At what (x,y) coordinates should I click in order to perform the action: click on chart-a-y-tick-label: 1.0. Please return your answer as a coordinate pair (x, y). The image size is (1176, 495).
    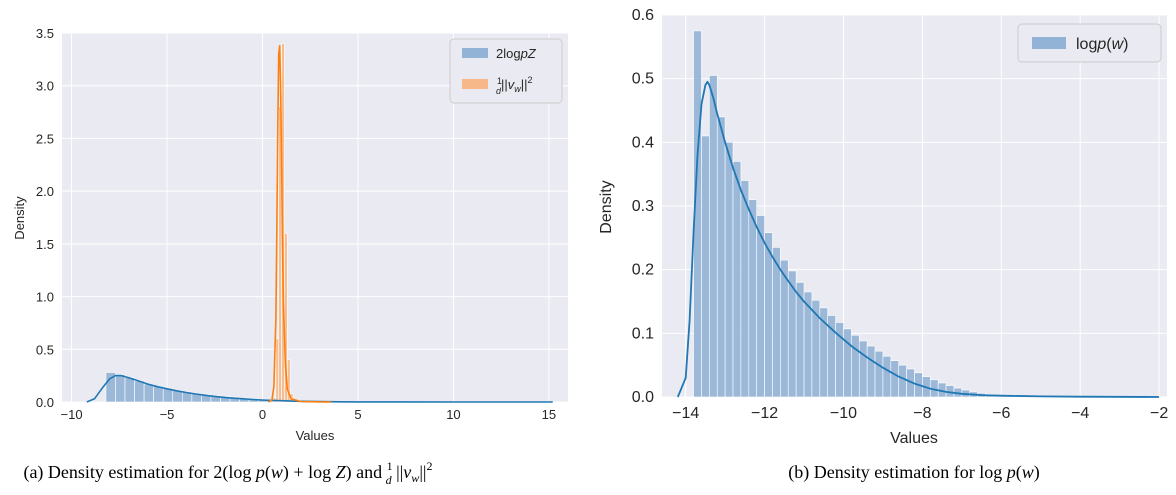
    Looking at the image, I should click on (45, 297).